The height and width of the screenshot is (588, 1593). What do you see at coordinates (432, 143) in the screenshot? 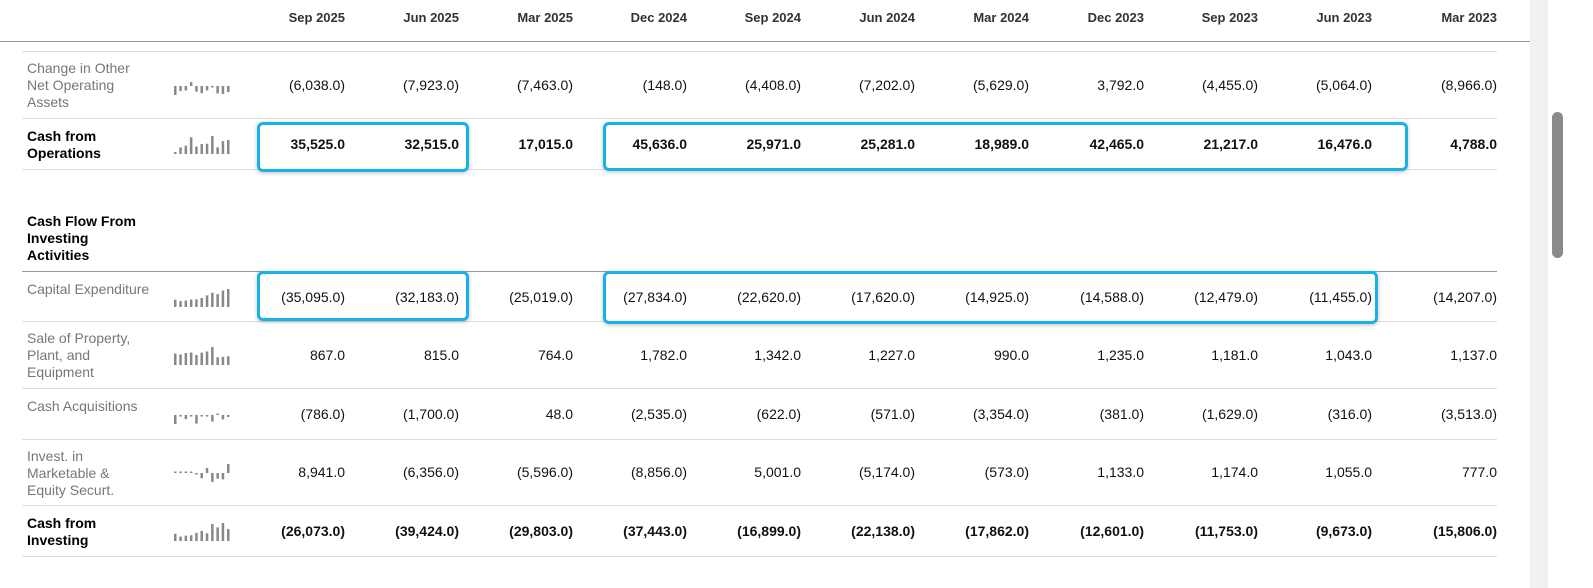
I see `cell-value: 32,515.0` at bounding box center [432, 143].